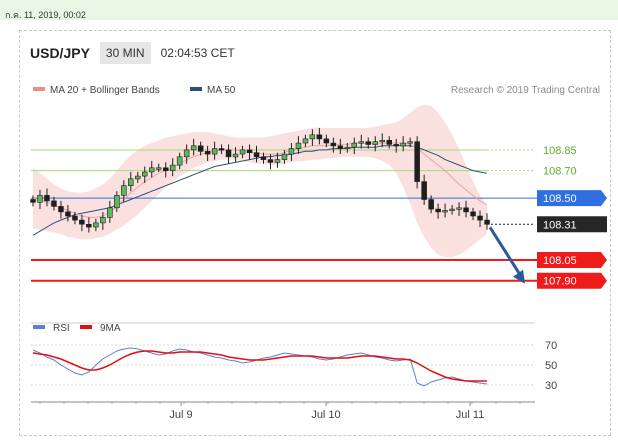 The image size is (618, 443). Describe the element at coordinates (196, 89) in the screenshot. I see `ma50-legend-swatch` at that location.